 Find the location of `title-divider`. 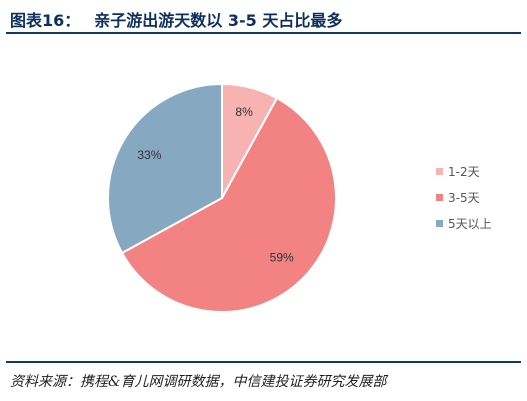

title-divider is located at coordinates (263, 33).